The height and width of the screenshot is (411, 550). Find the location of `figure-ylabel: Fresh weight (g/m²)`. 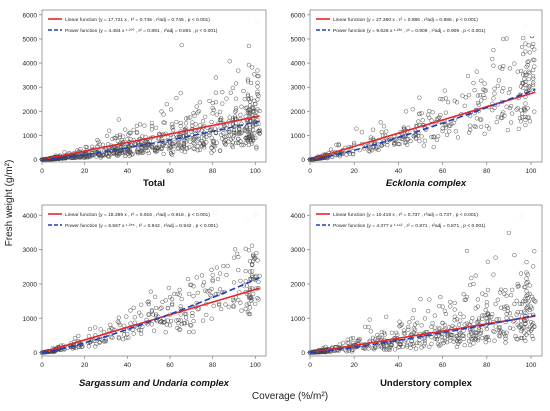

figure-ylabel: Fresh weight (g/m²) is located at coordinates (9, 203).